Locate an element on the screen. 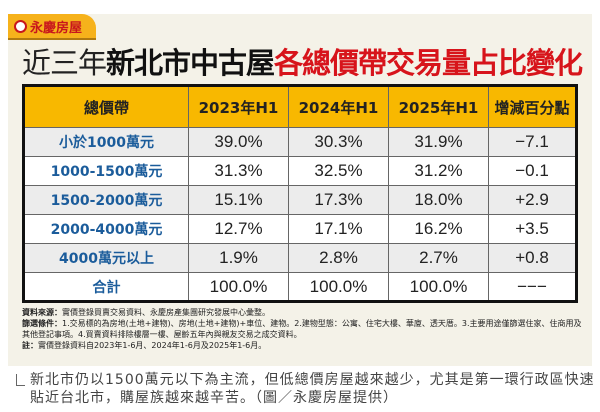  title-part1: 近三年 is located at coordinates (64, 63).